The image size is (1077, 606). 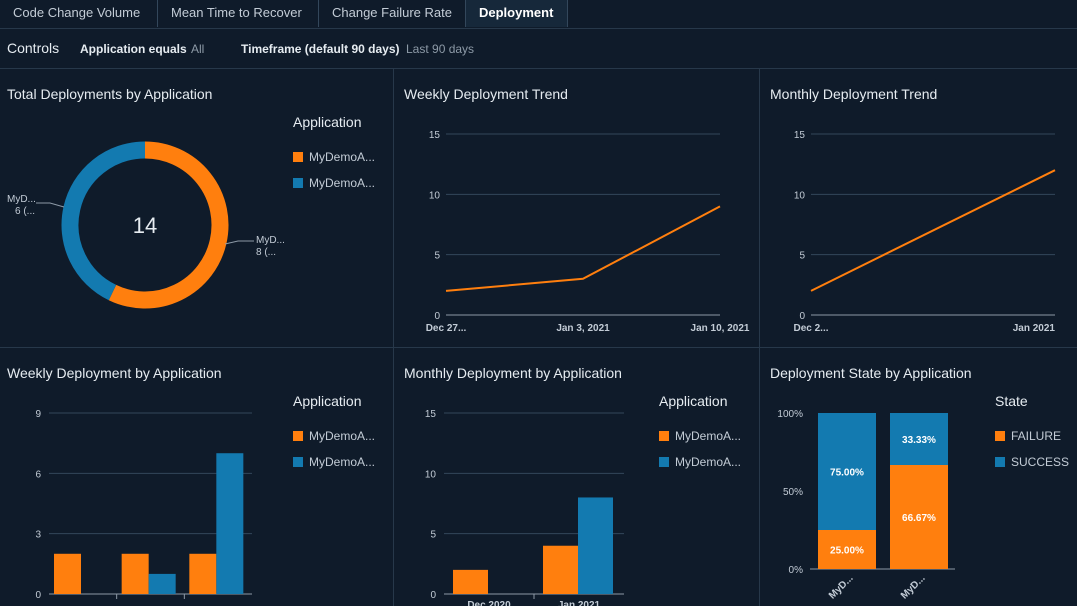 What do you see at coordinates (583, 328) in the screenshot?
I see `x-tick-label: Jan 3, 2021` at bounding box center [583, 328].